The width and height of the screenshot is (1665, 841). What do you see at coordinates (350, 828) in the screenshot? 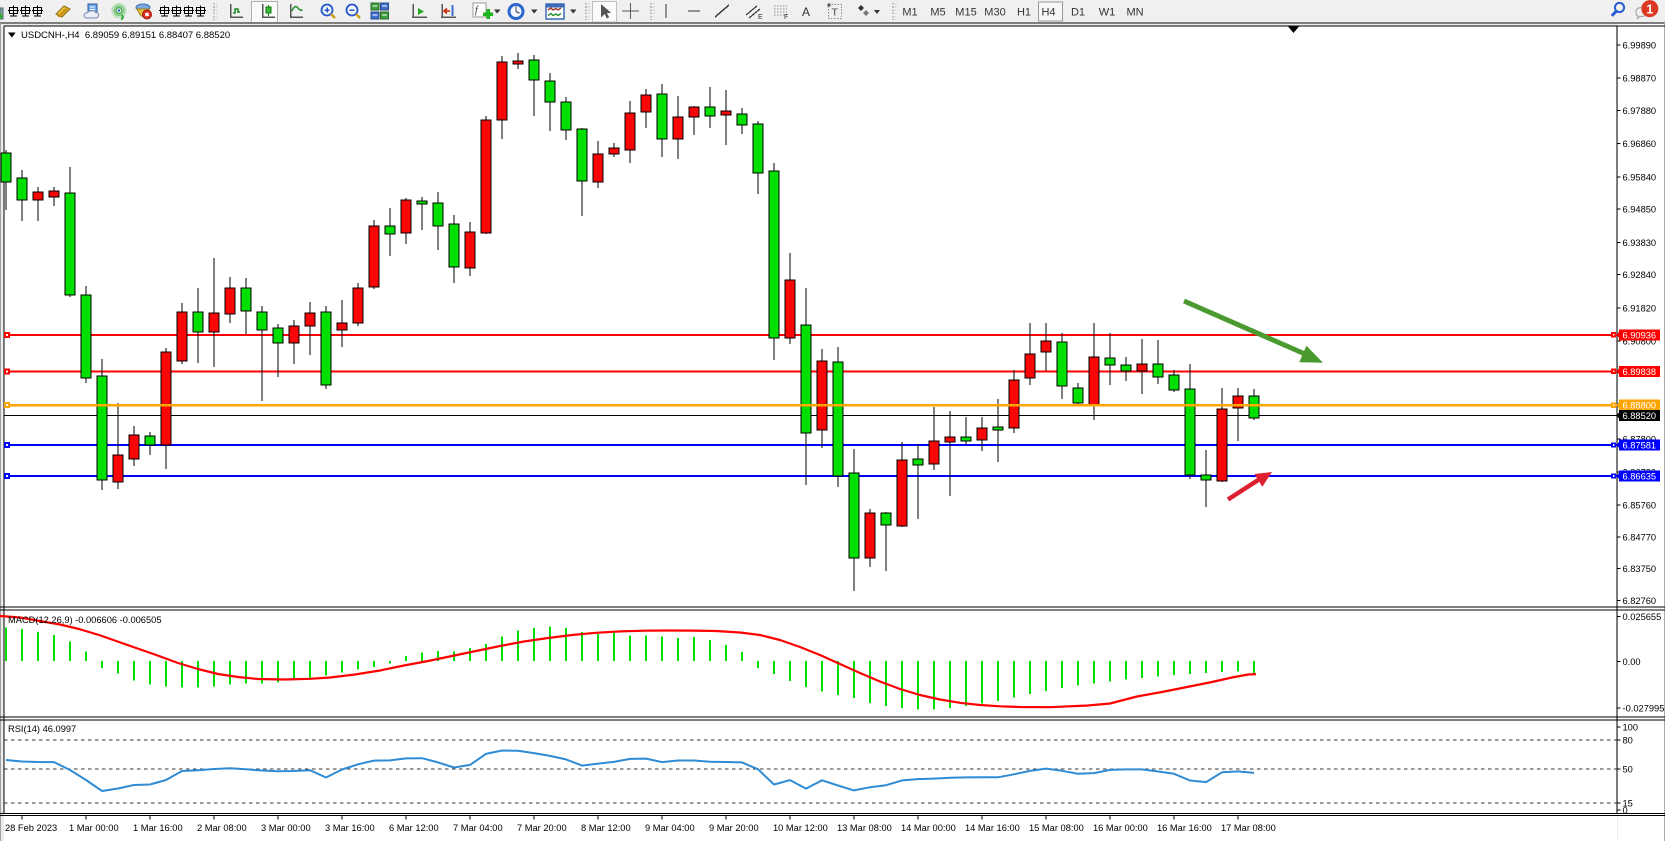
I see `svg-text: 3 Mar 16:00` at bounding box center [350, 828].